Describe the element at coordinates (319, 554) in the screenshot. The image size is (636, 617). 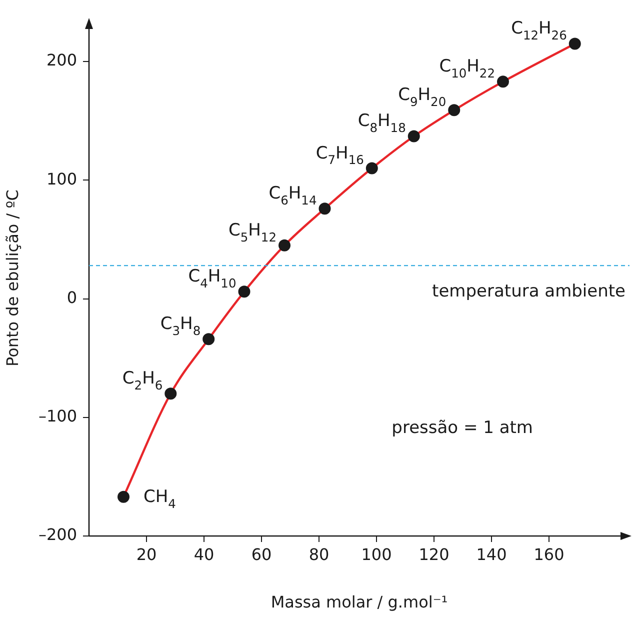
I see `x-tick-label: 80` at that location.